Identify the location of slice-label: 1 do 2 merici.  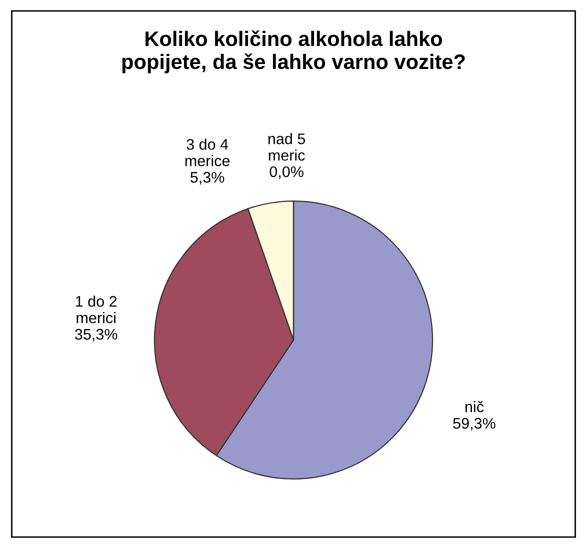
(96, 310).